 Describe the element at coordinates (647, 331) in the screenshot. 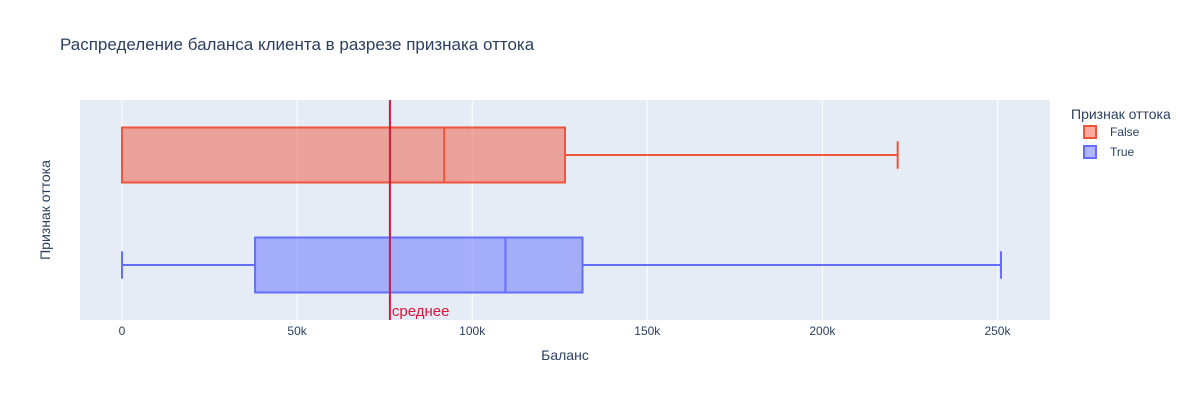

I see `x-tick-label: 150k` at that location.